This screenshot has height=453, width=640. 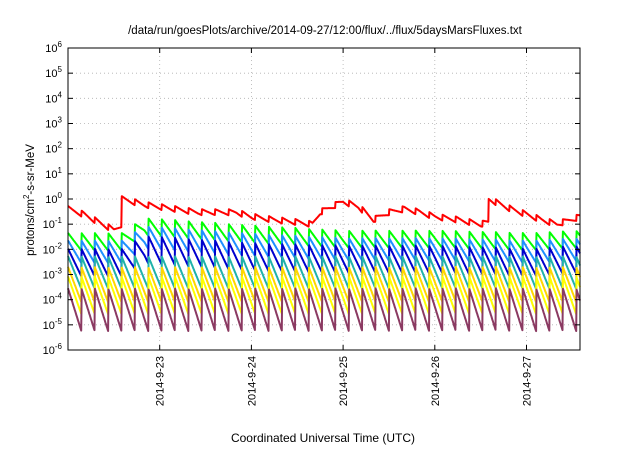 I want to click on y-tick-label: 10⁻¹, so click(x=53, y=223).